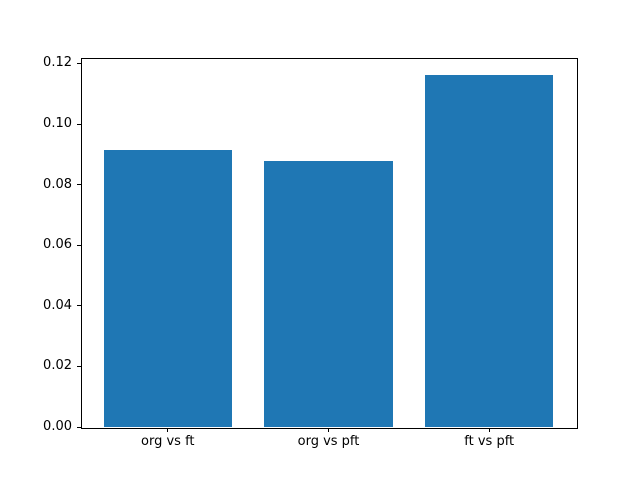 The width and height of the screenshot is (640, 480). What do you see at coordinates (168, 288) in the screenshot?
I see `bar-org-vs-ft` at bounding box center [168, 288].